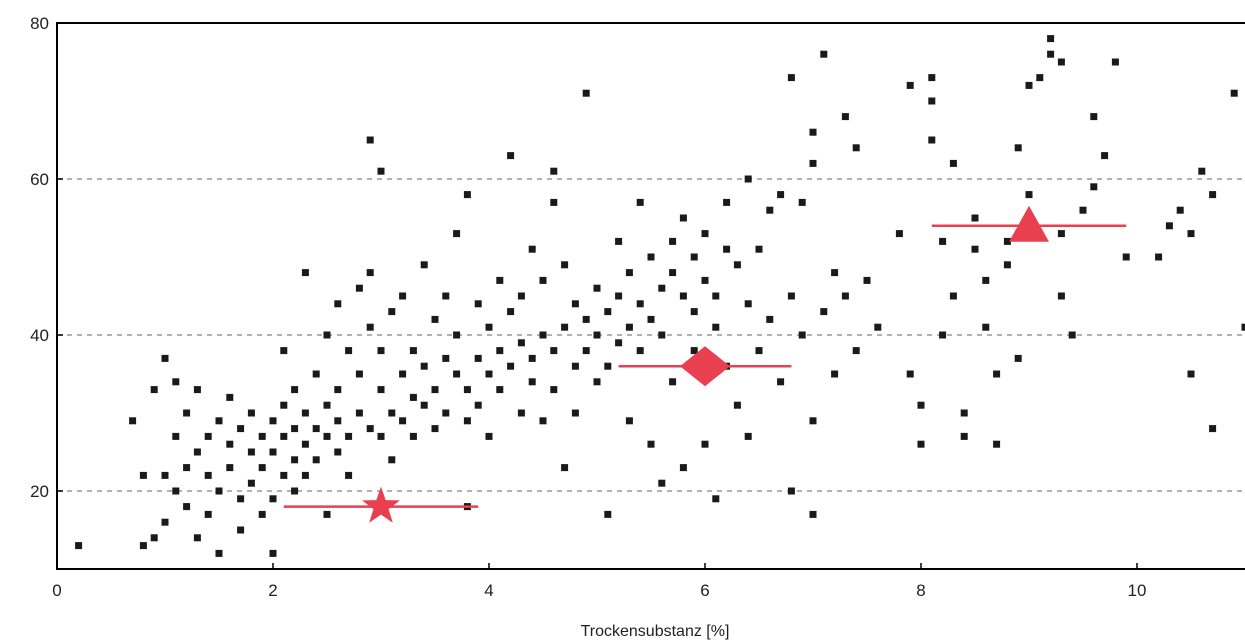 This screenshot has width=1245, height=642. Describe the element at coordinates (1029, 223) in the screenshot. I see `triangle-marker` at that location.